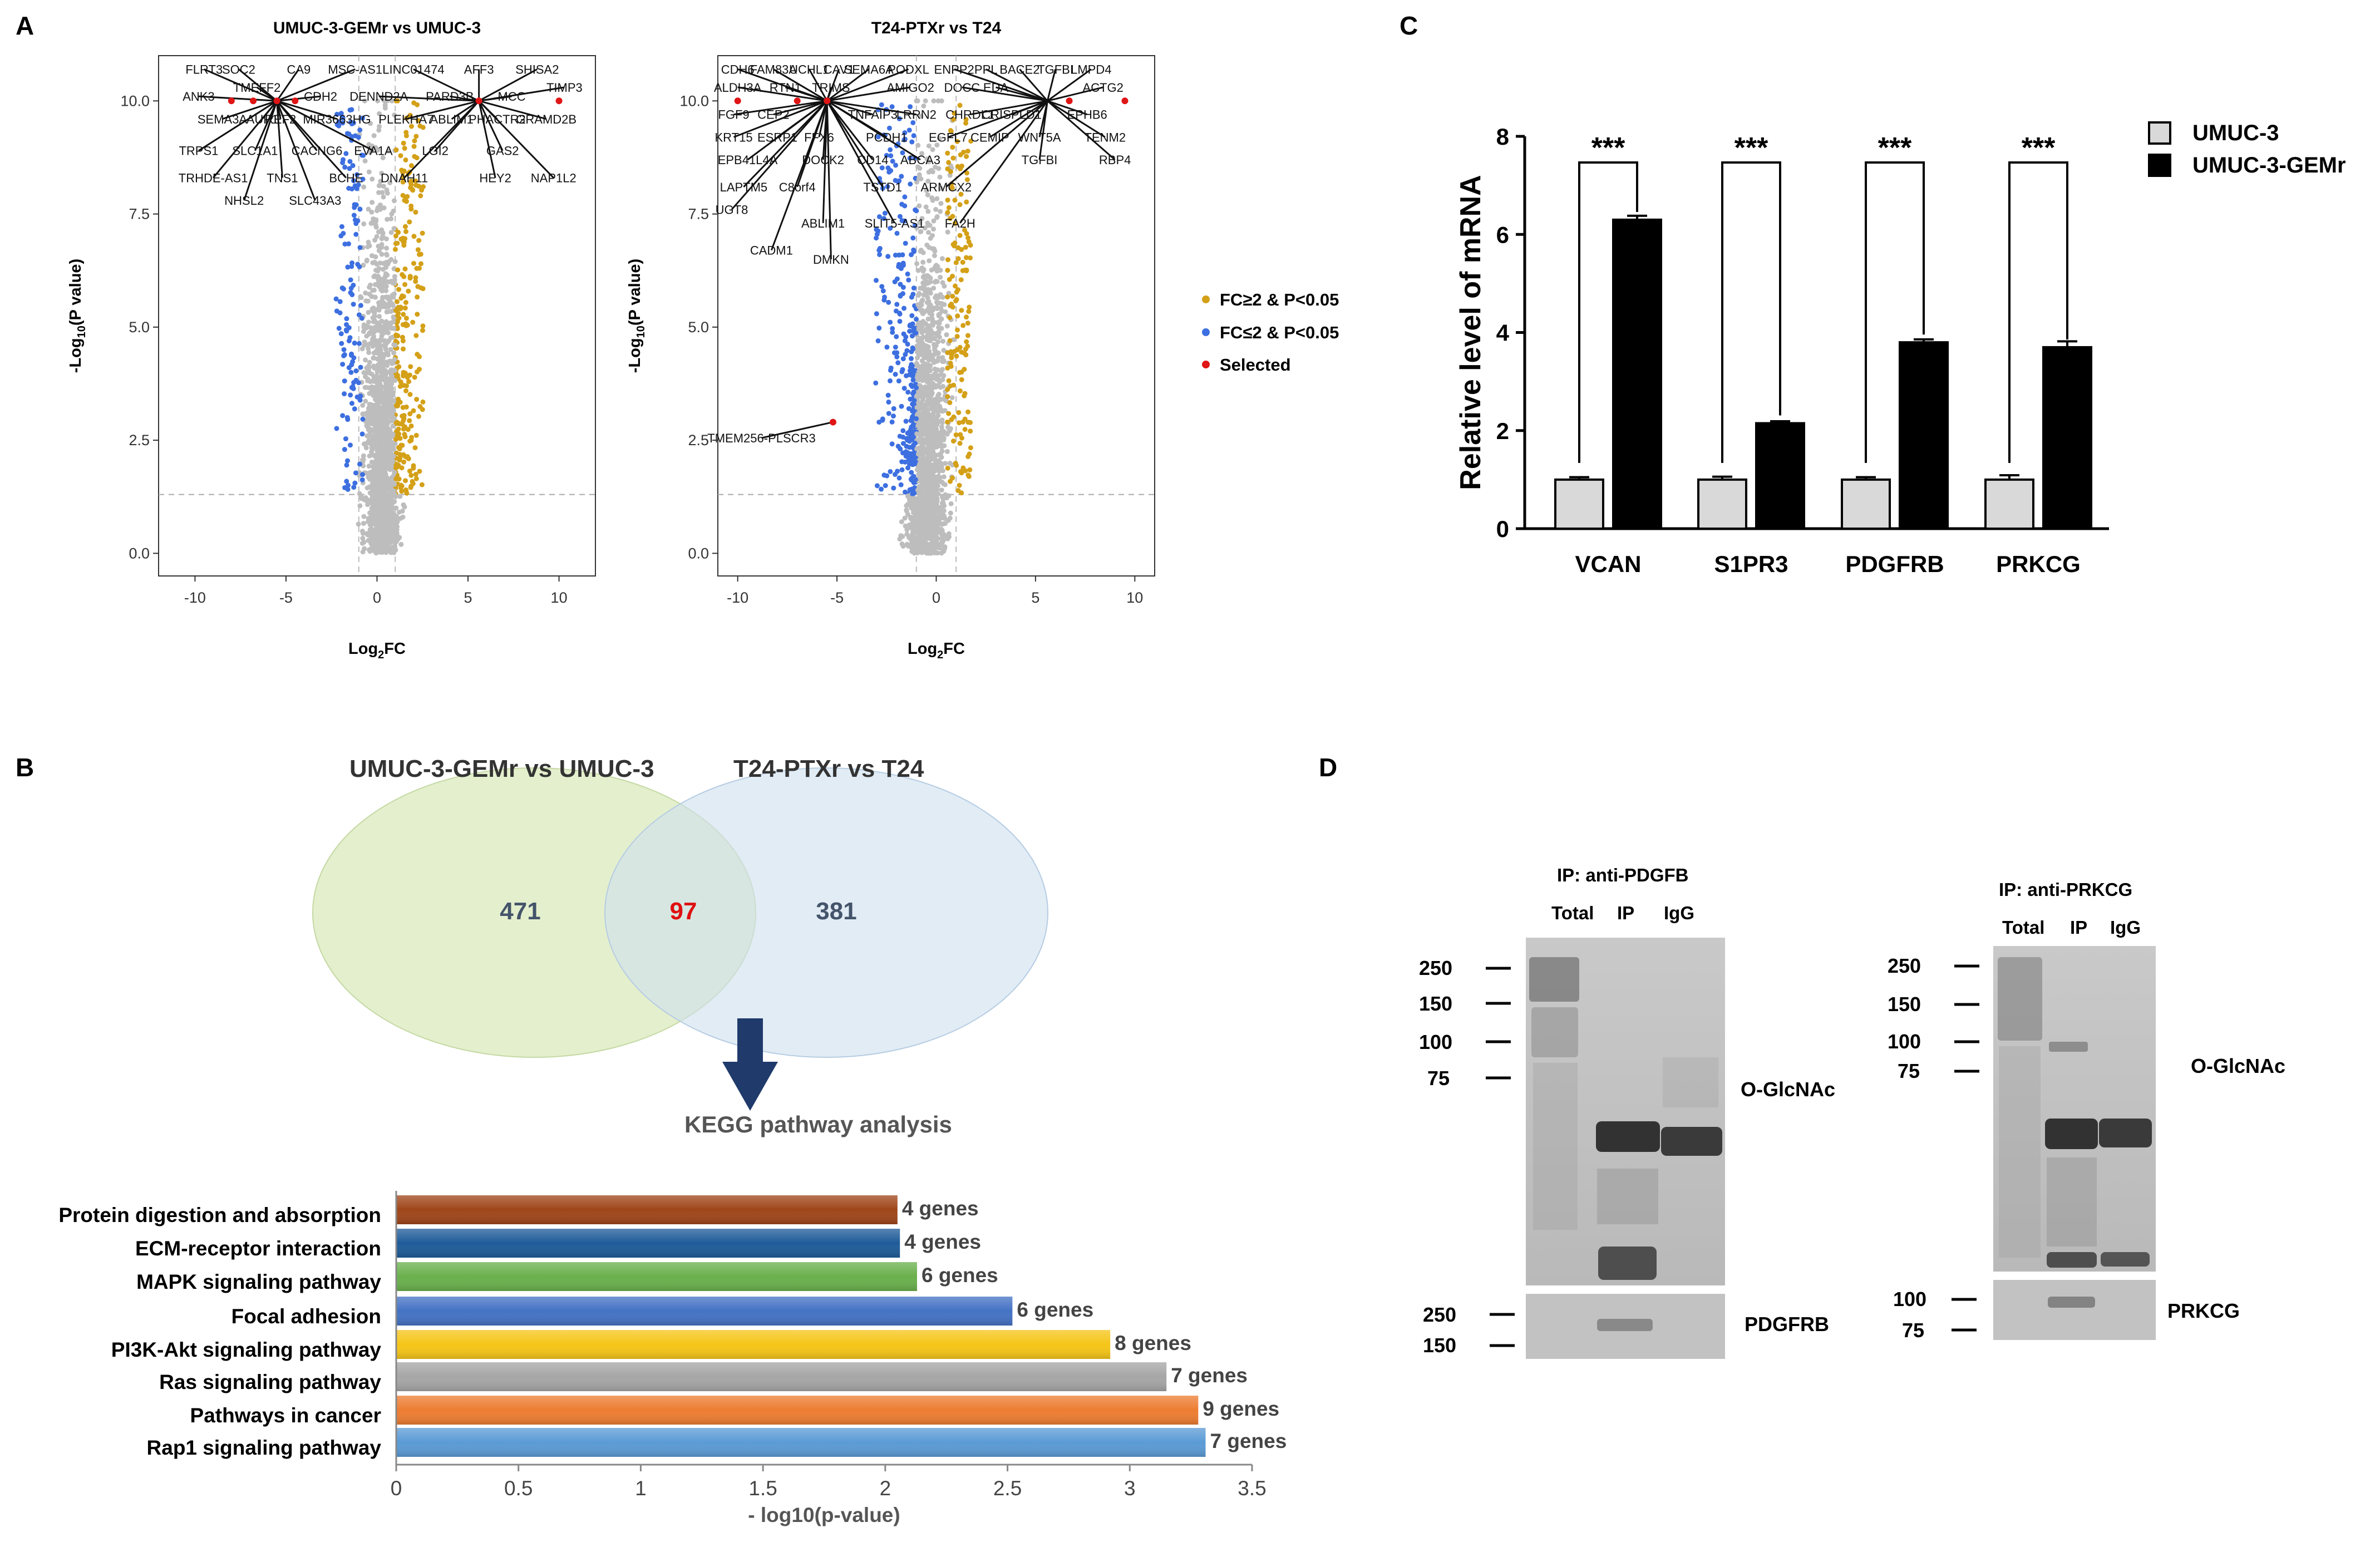 Image resolution: width=2380 pixels, height=1542 pixels. Describe the element at coordinates (698, 553) in the screenshot. I see `y-tick-label: 0.0` at that location.